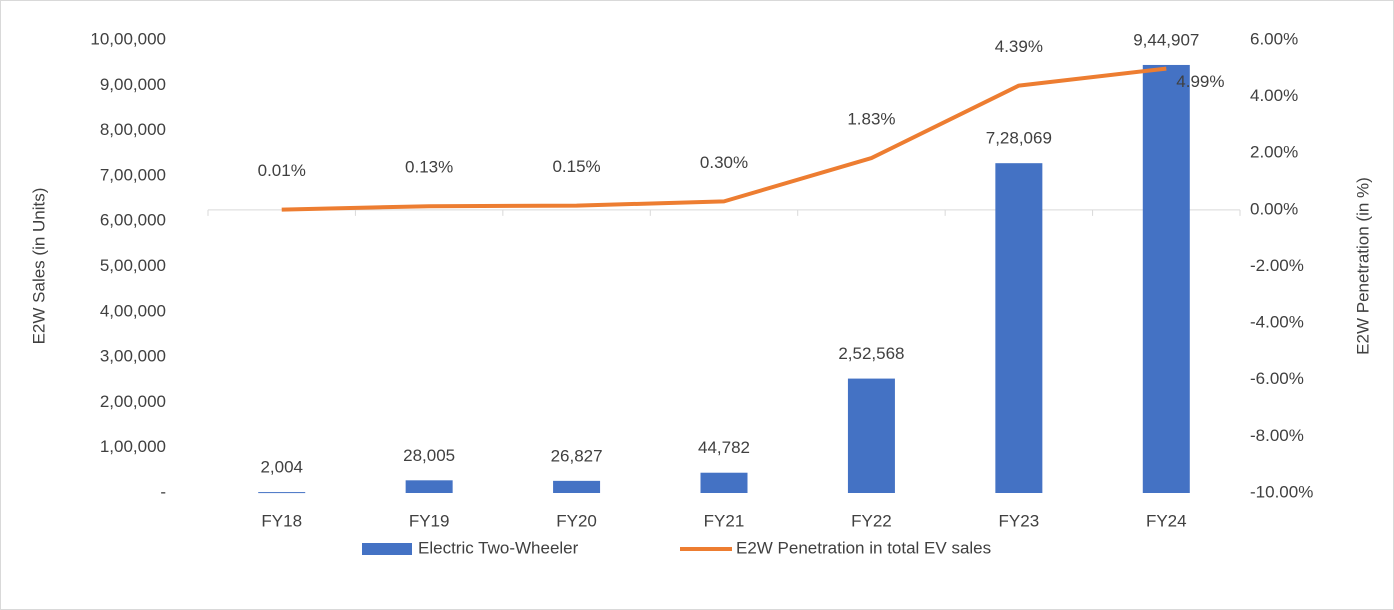  Describe the element at coordinates (1019, 520) in the screenshot. I see `x-tick-label: FY23` at that location.